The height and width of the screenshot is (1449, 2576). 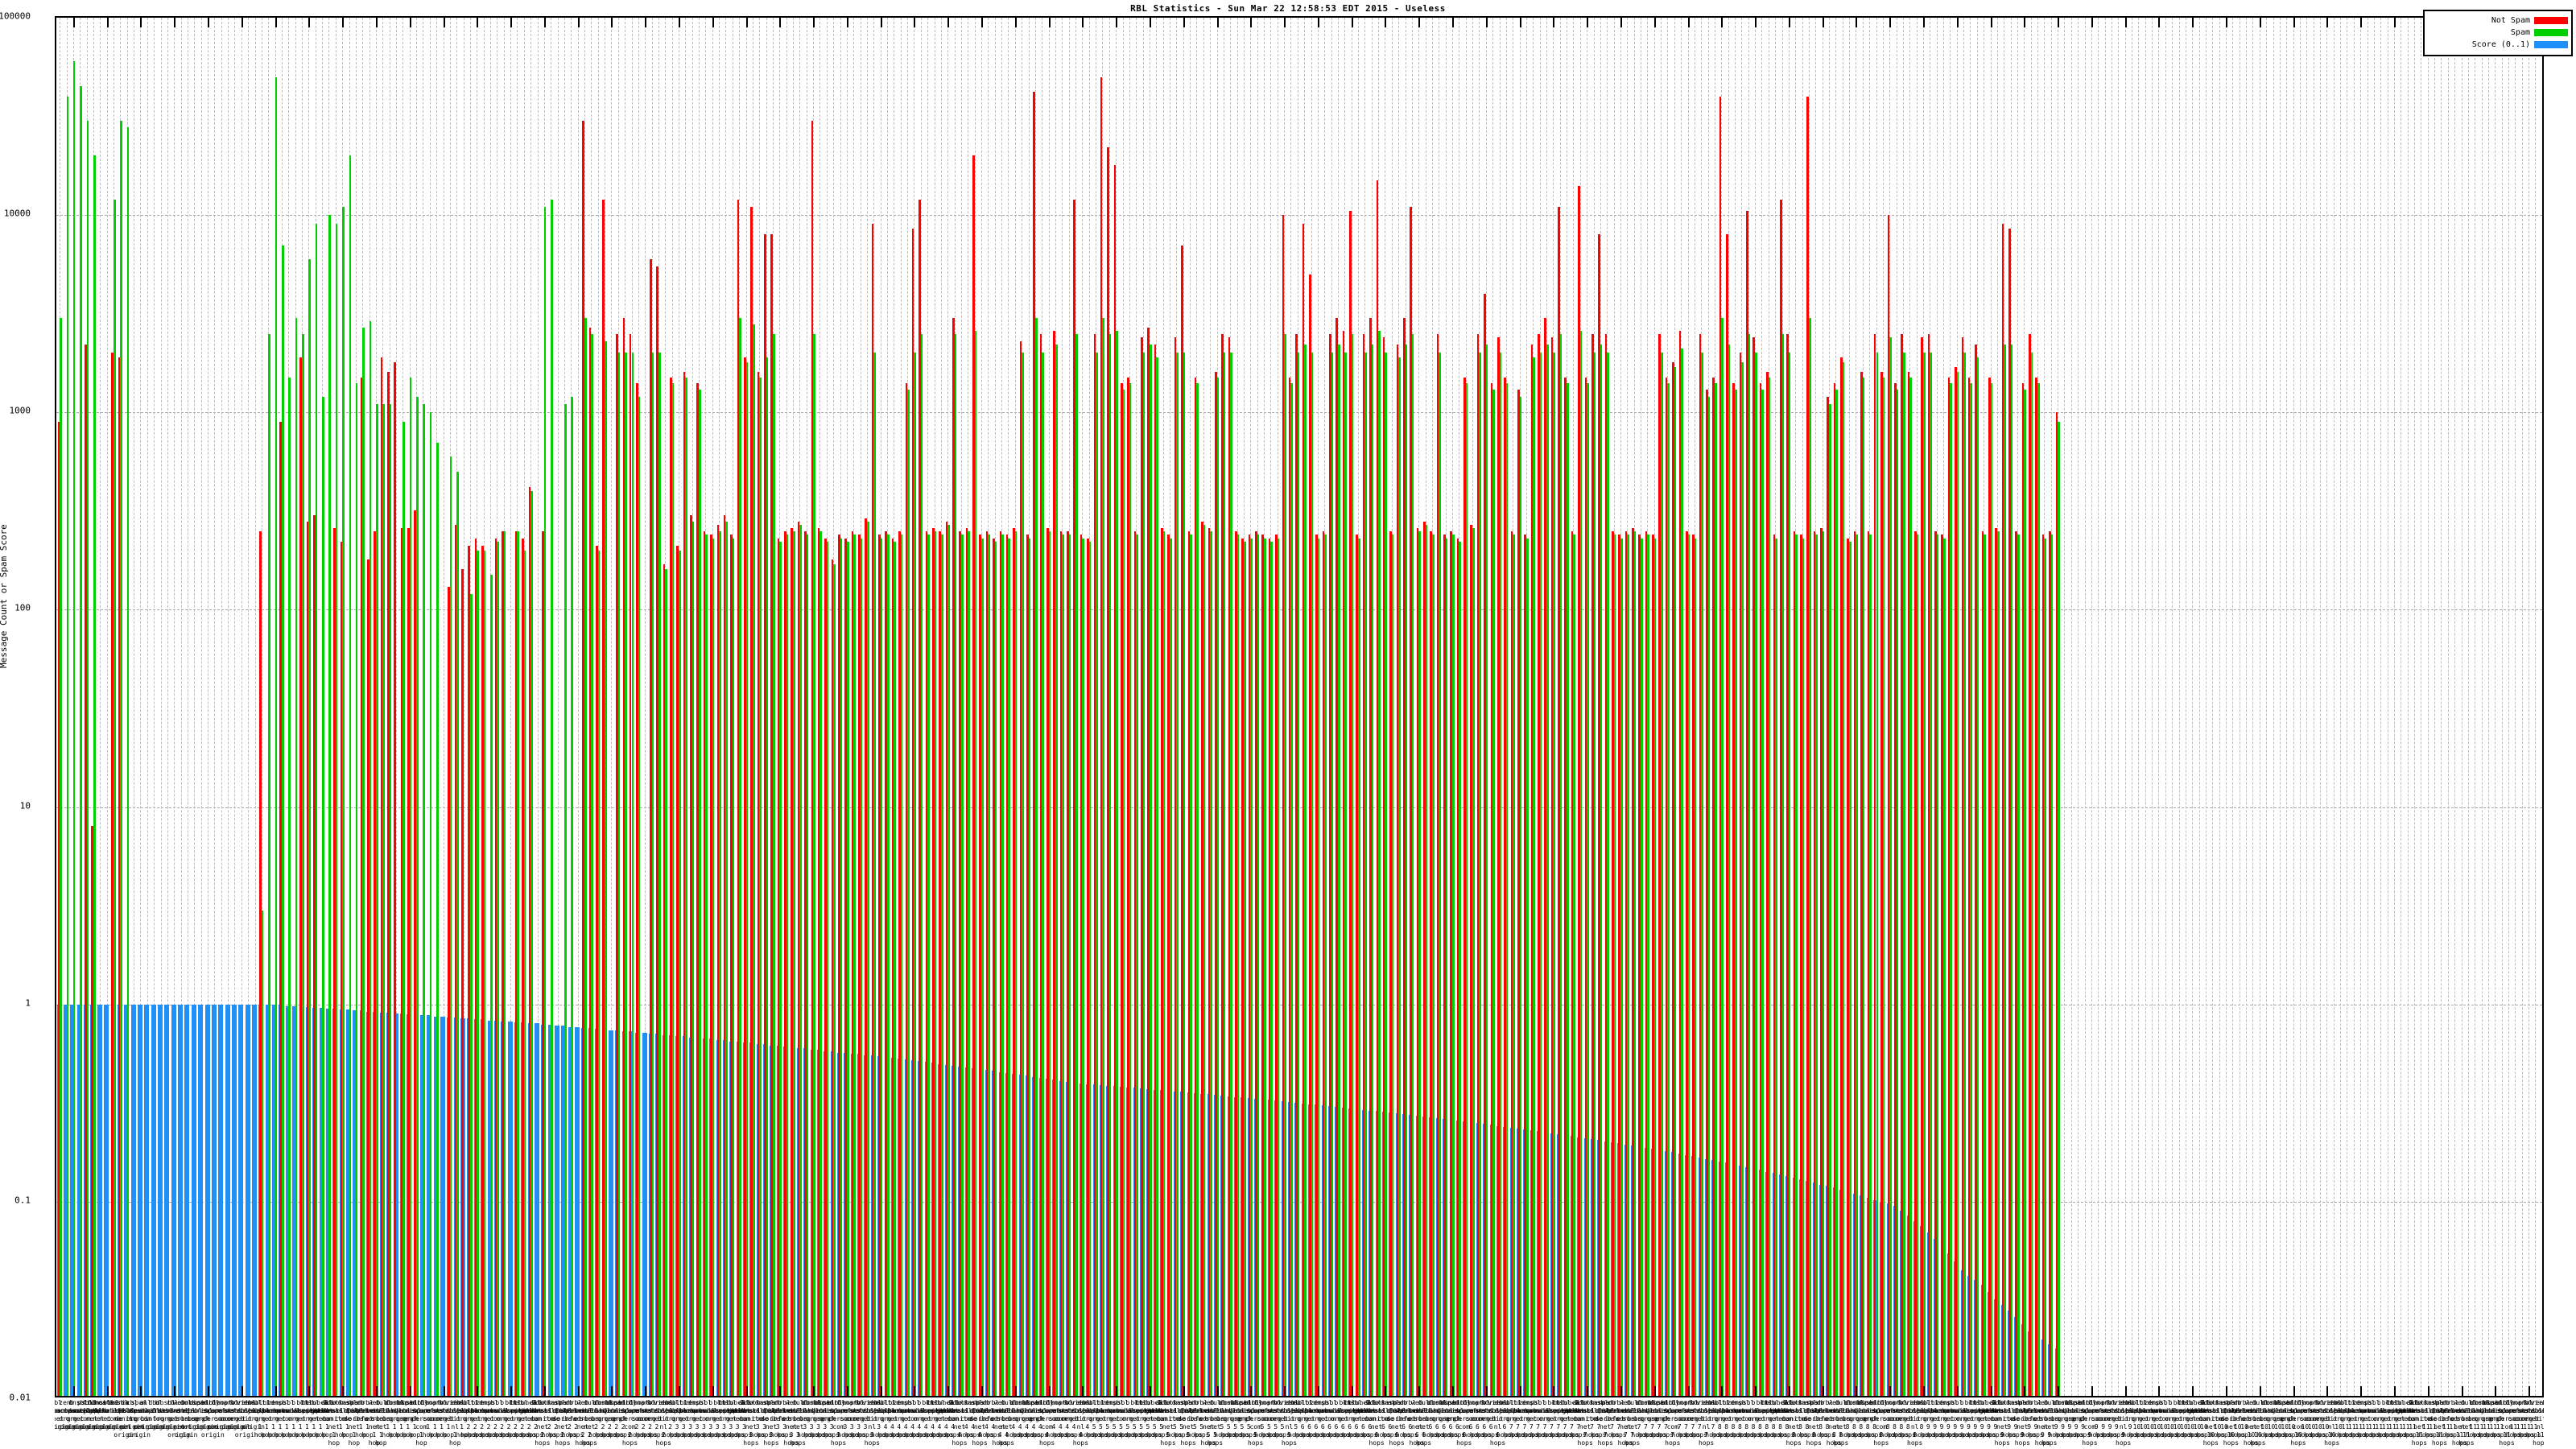 What do you see at coordinates (2264, 1419) in the screenshot?
I see `x-axis-tick-label: bl emailbasura org 10 hops` at bounding box center [2264, 1419].